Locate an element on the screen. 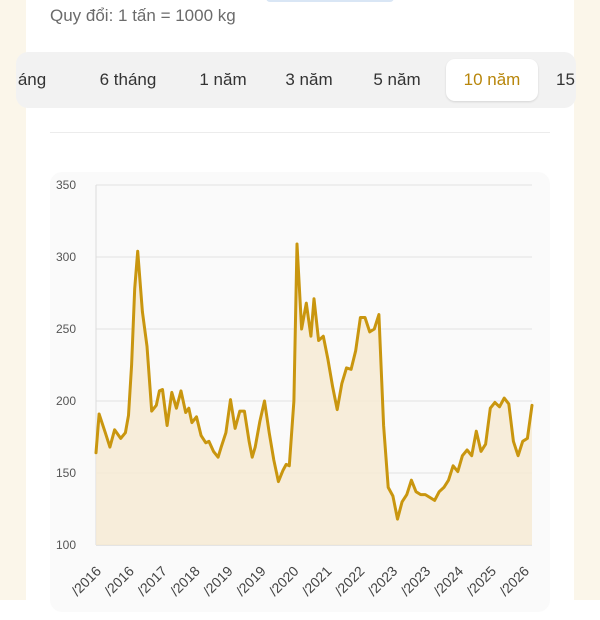 The height and width of the screenshot is (620, 600). time-range-tabs: áng 6 tháng 1 năm 3 năm 5 năm 10 năm 15 is located at coordinates (296, 80).